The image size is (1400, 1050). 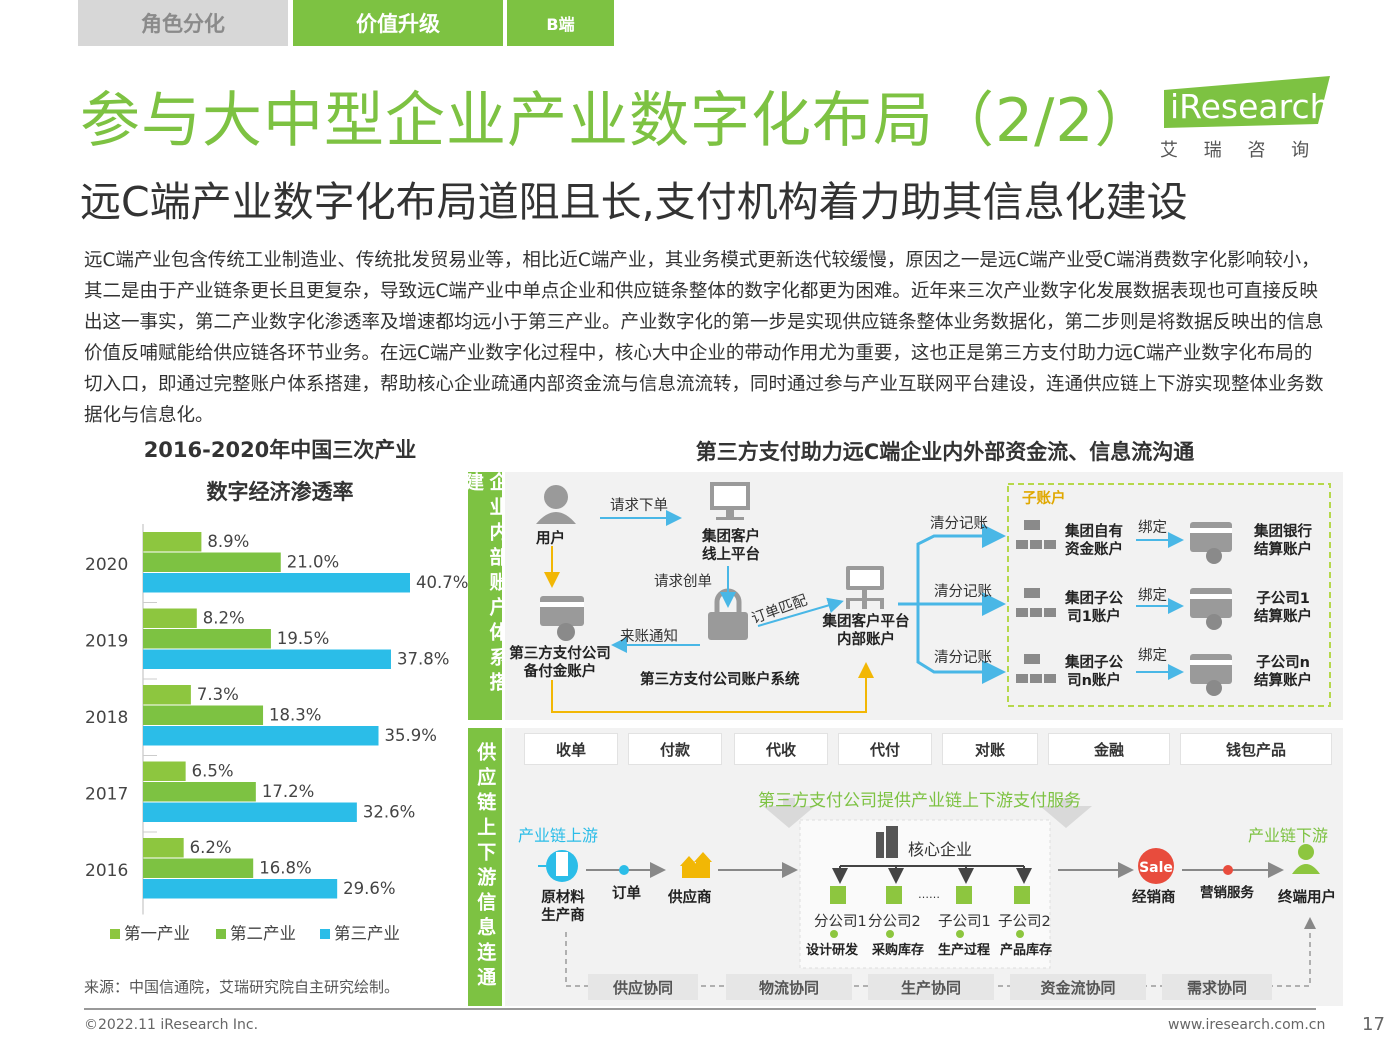 I want to click on sub-account-box, so click(x=1169, y=595).